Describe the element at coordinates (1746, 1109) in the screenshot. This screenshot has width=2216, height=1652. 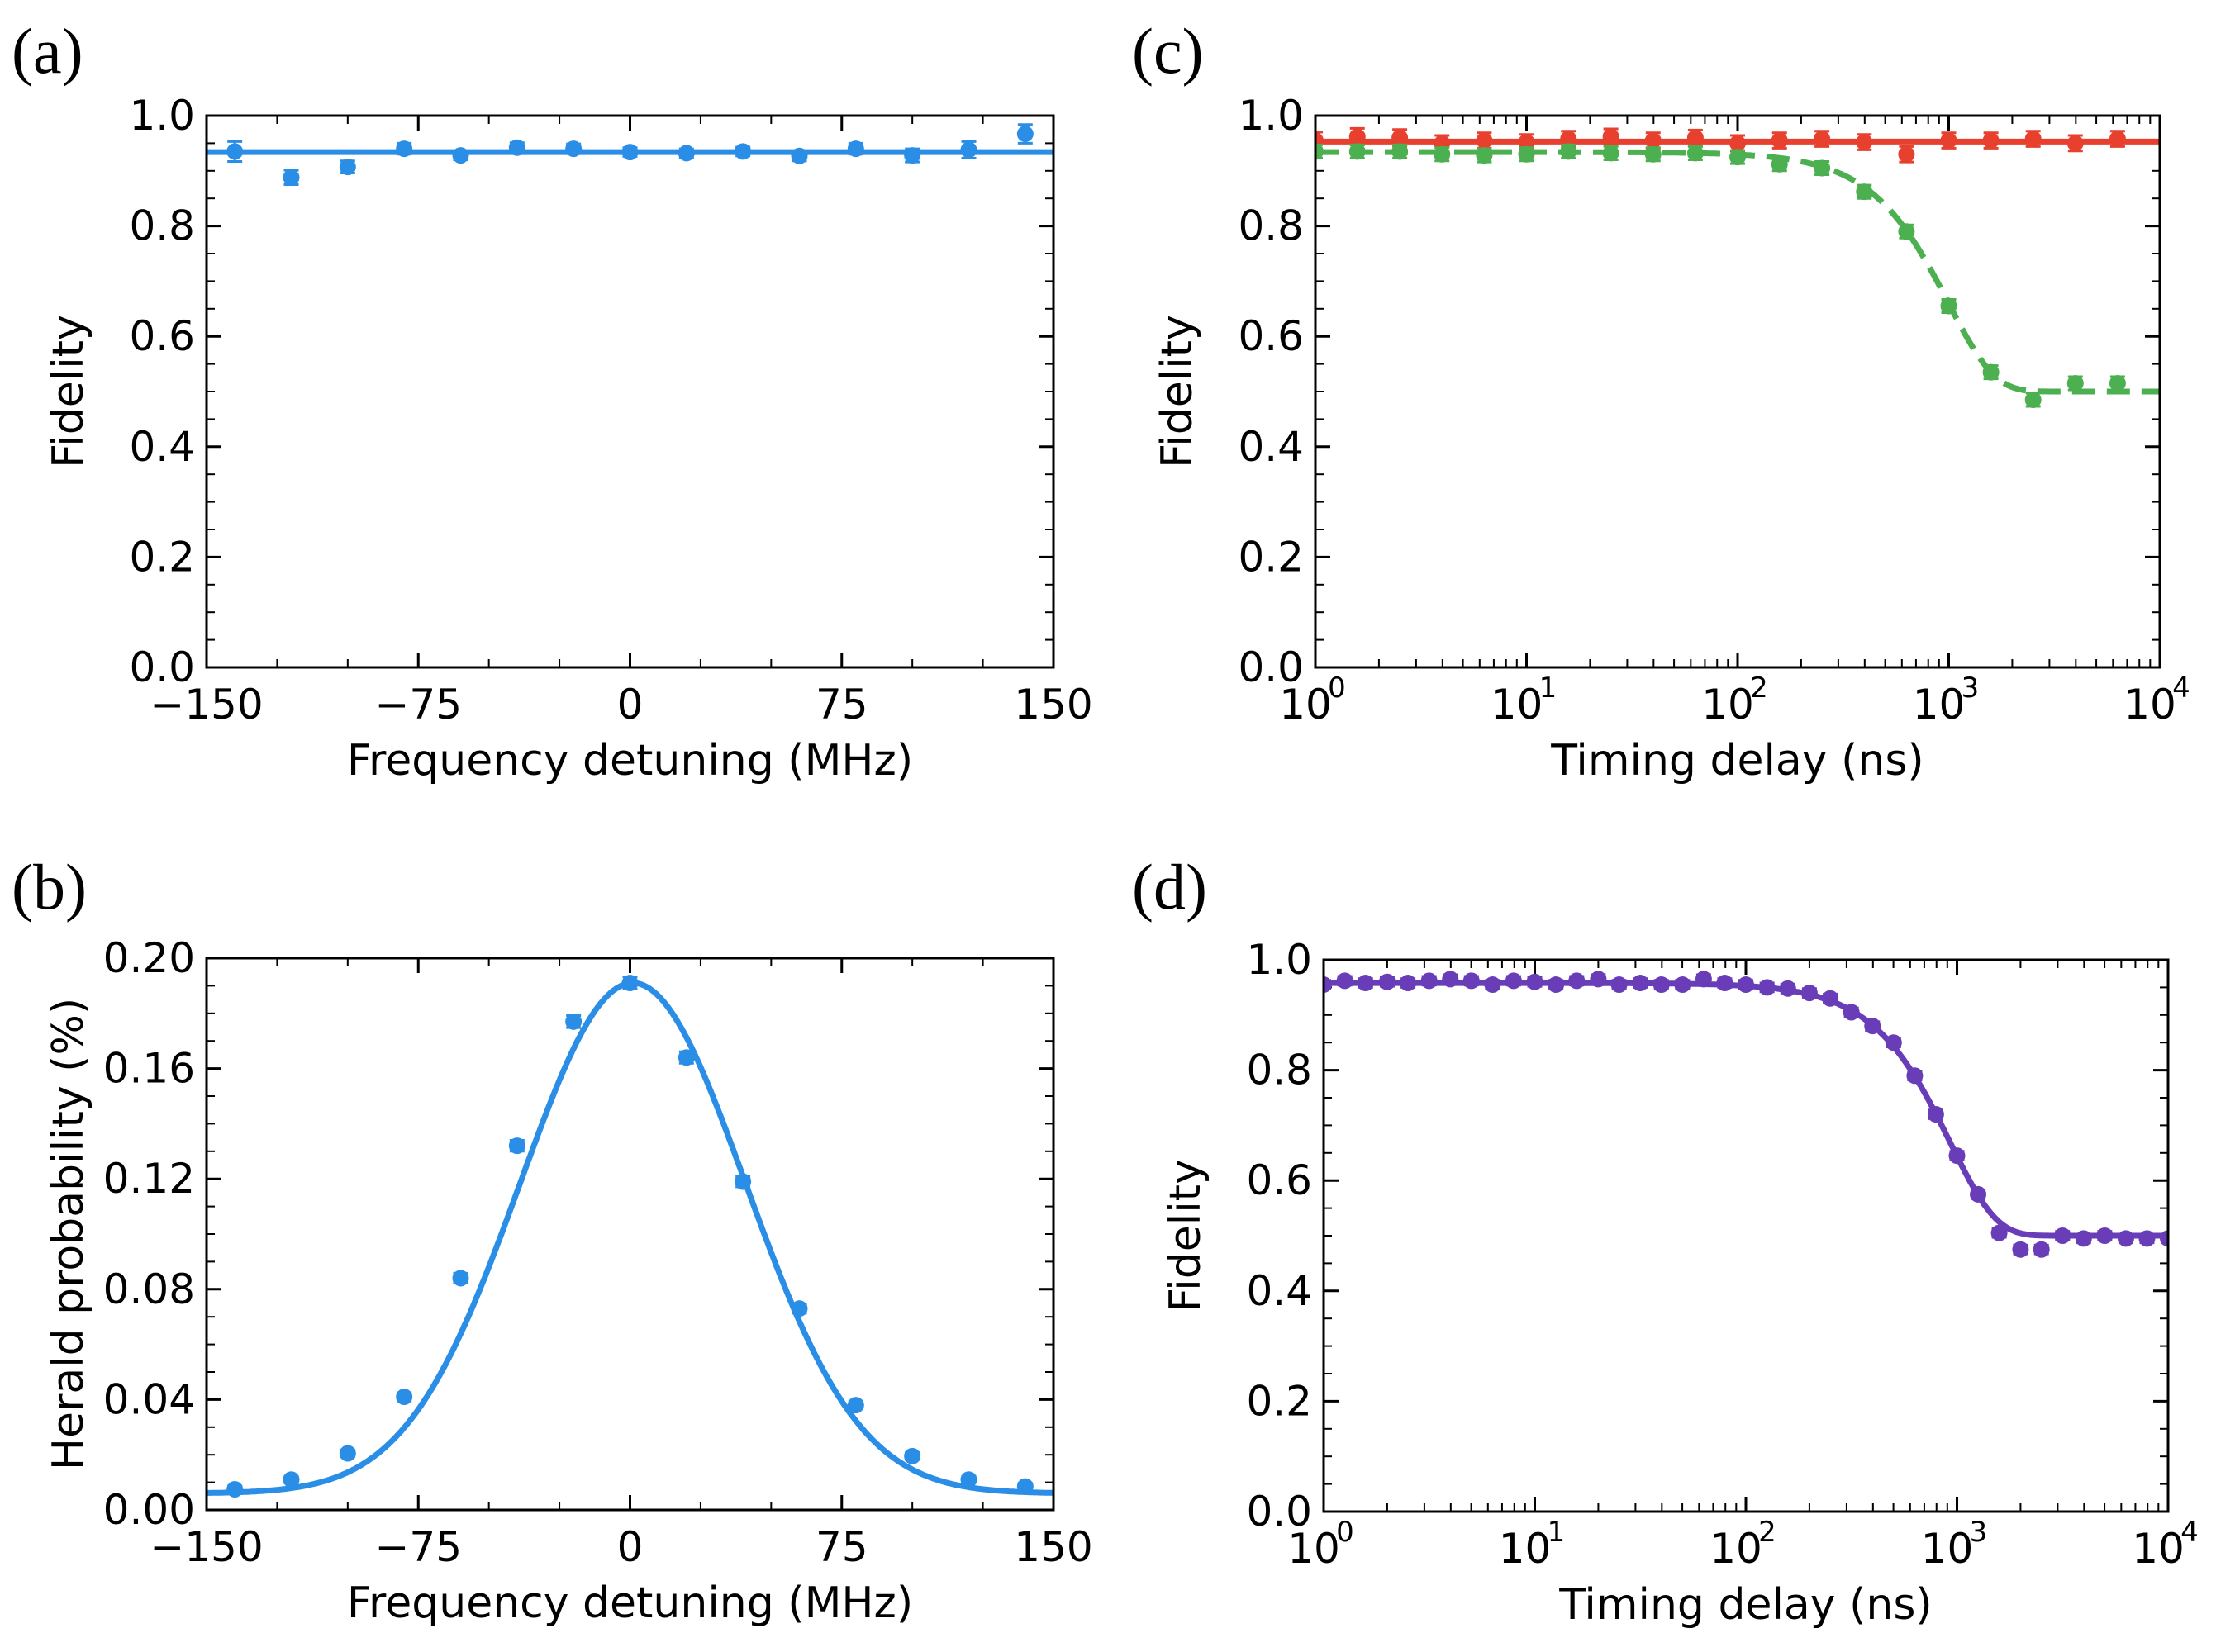
I see `purple-fit-line` at that location.